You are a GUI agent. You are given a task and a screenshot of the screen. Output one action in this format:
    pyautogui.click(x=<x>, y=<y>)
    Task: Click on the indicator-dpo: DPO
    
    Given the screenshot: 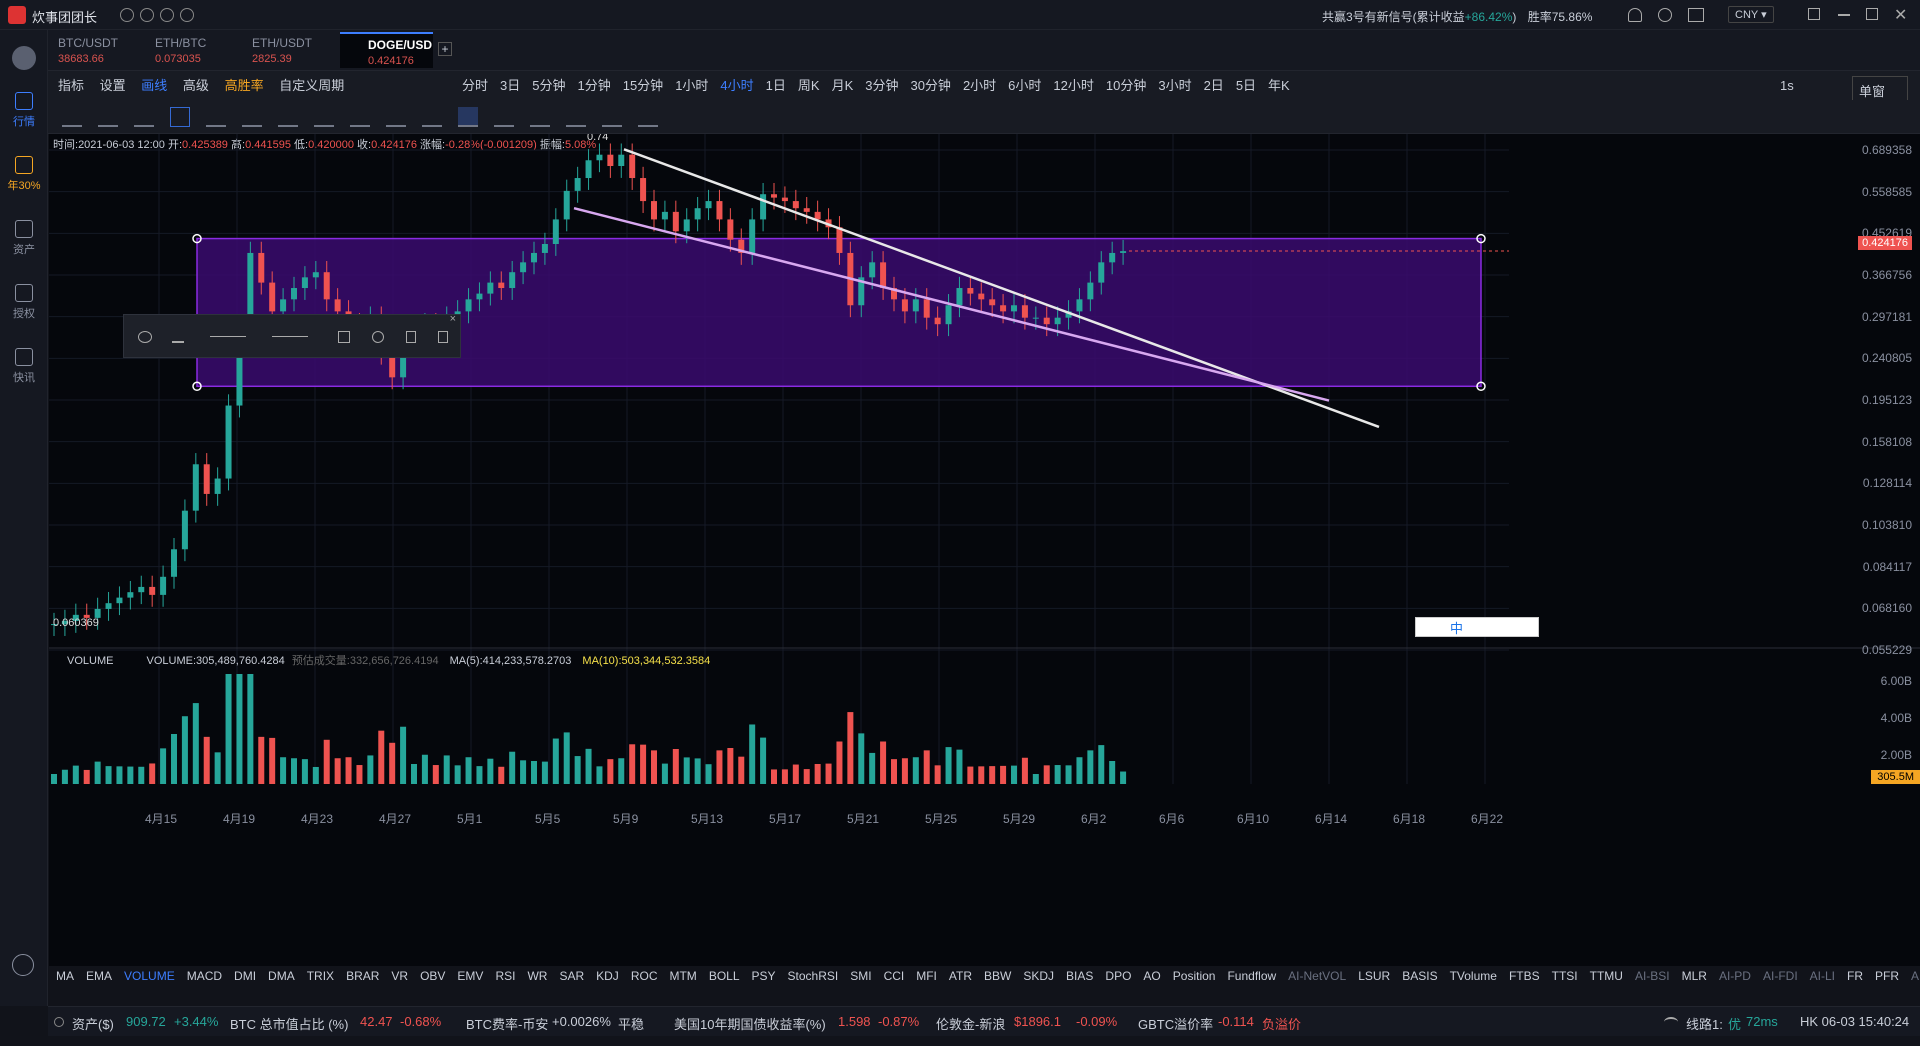 What is the action you would take?
    pyautogui.click(x=1118, y=976)
    